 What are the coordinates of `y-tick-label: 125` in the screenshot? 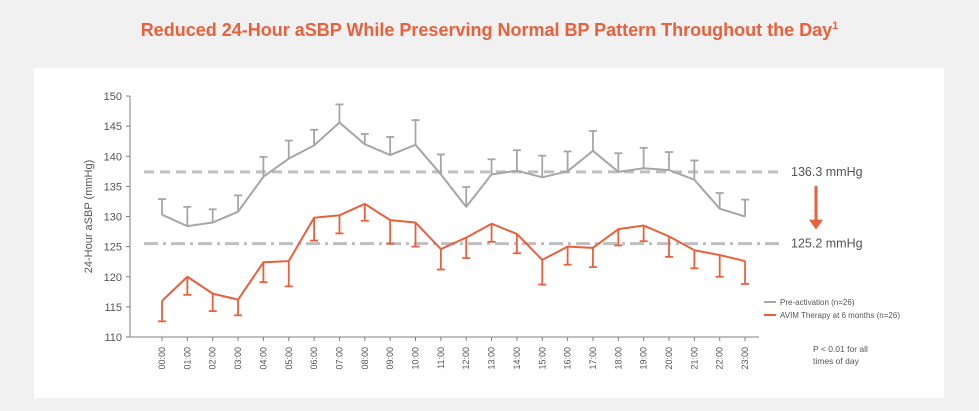 It's located at (113, 248).